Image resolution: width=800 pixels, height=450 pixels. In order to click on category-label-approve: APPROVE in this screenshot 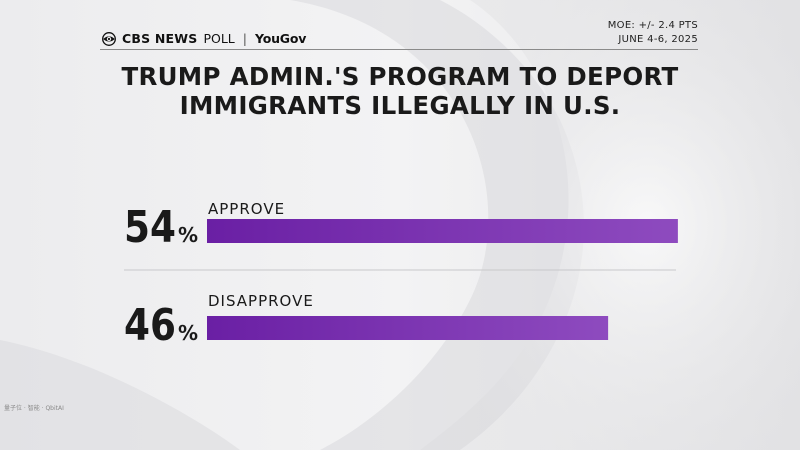, I will do `click(246, 209)`.